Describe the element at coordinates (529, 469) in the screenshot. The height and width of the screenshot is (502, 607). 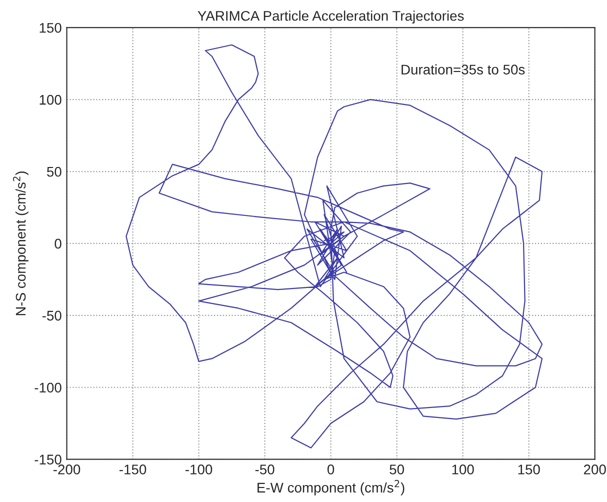
I see `x-tick-label: 150` at that location.